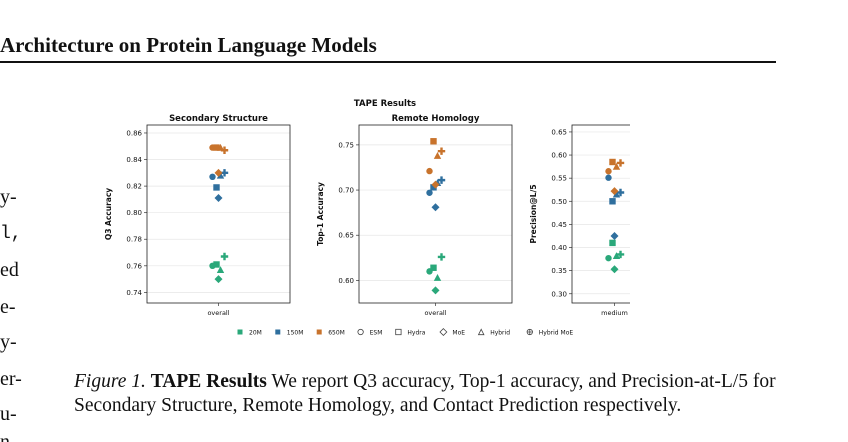 This screenshot has height=442, width=848. What do you see at coordinates (500, 332) in the screenshot?
I see `legend-label: Hybrid` at bounding box center [500, 332].